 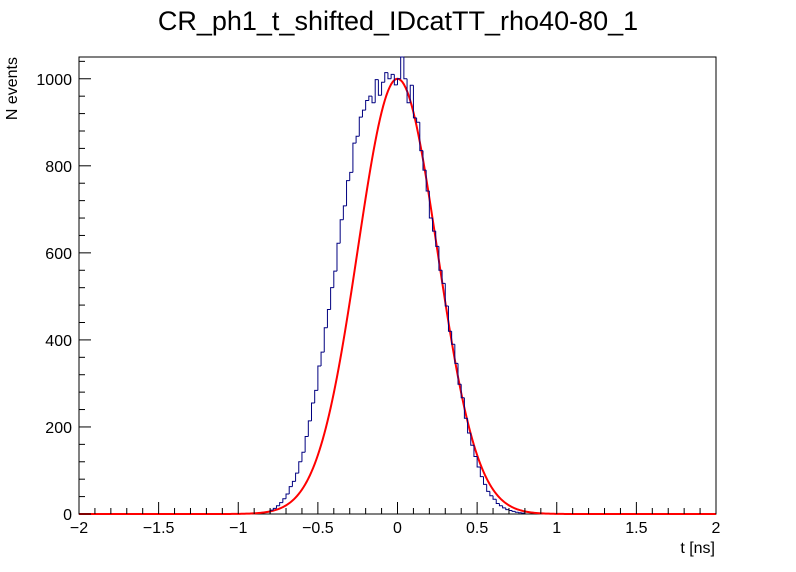 What do you see at coordinates (556, 528) in the screenshot?
I see `x-tick-label: 1` at bounding box center [556, 528].